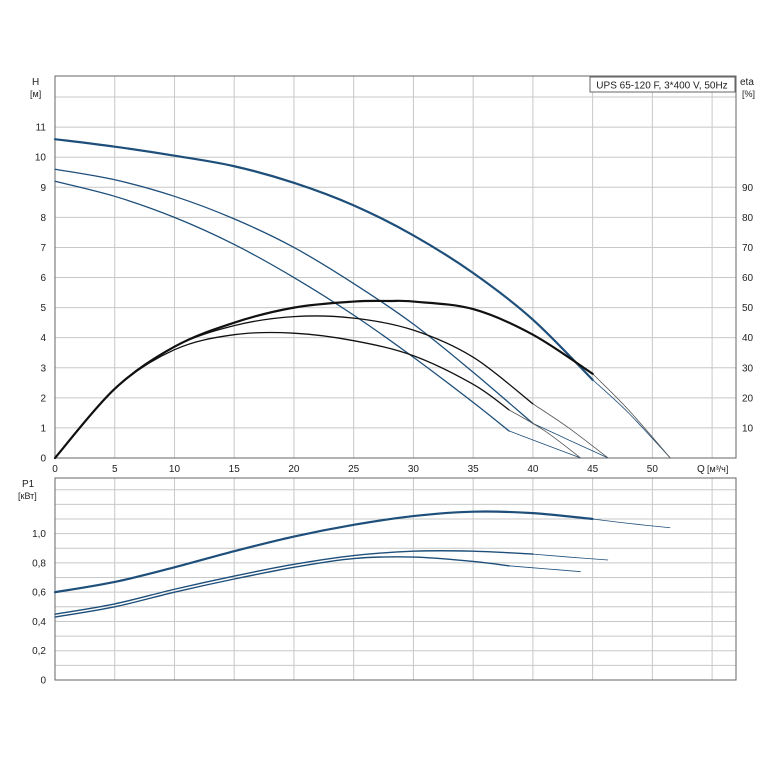 This screenshot has height=774, width=774. What do you see at coordinates (294, 469) in the screenshot?
I see `x-tick-label: 20` at bounding box center [294, 469].